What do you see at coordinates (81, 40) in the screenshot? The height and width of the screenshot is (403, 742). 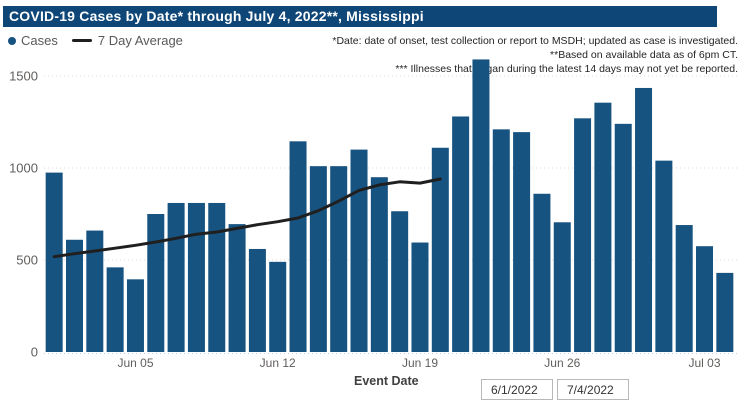 I see `average-line-icon` at bounding box center [81, 40].